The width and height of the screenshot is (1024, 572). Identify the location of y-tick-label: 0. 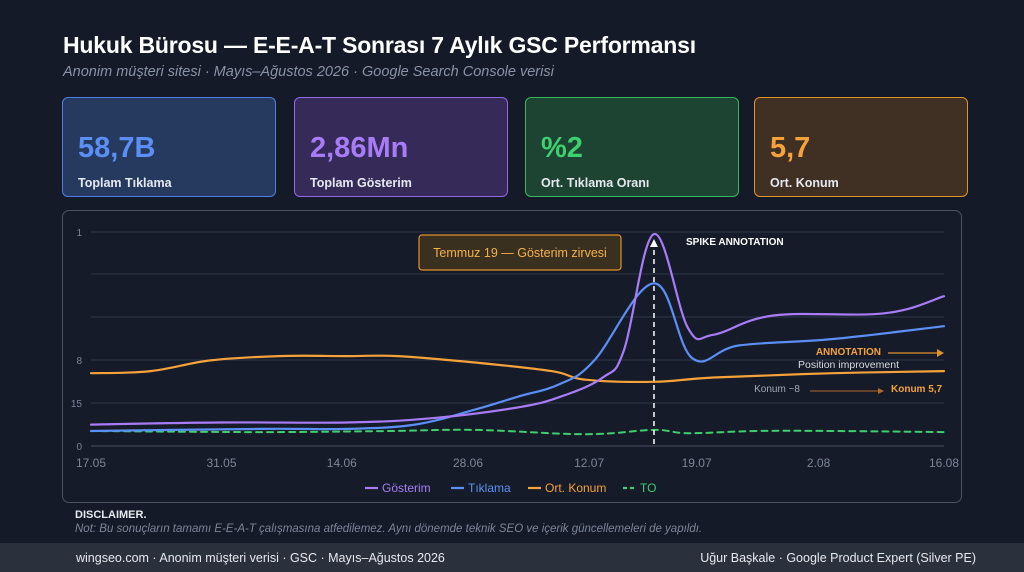
(79, 447).